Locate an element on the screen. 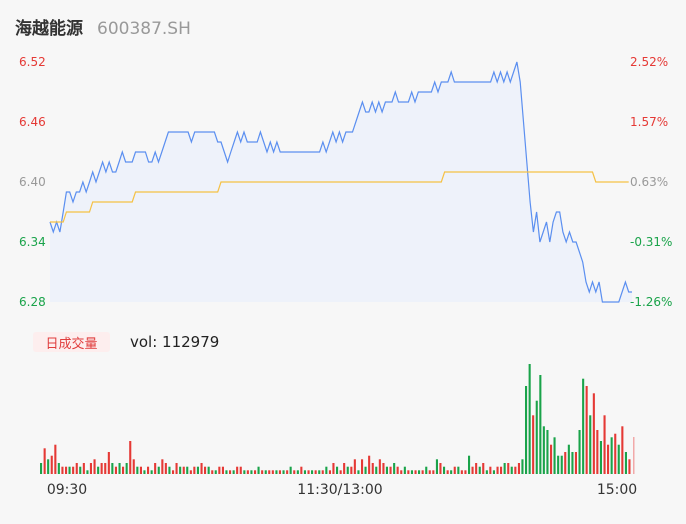 This screenshot has height=524, width=686. volume-prefix: vol: is located at coordinates (146, 342).